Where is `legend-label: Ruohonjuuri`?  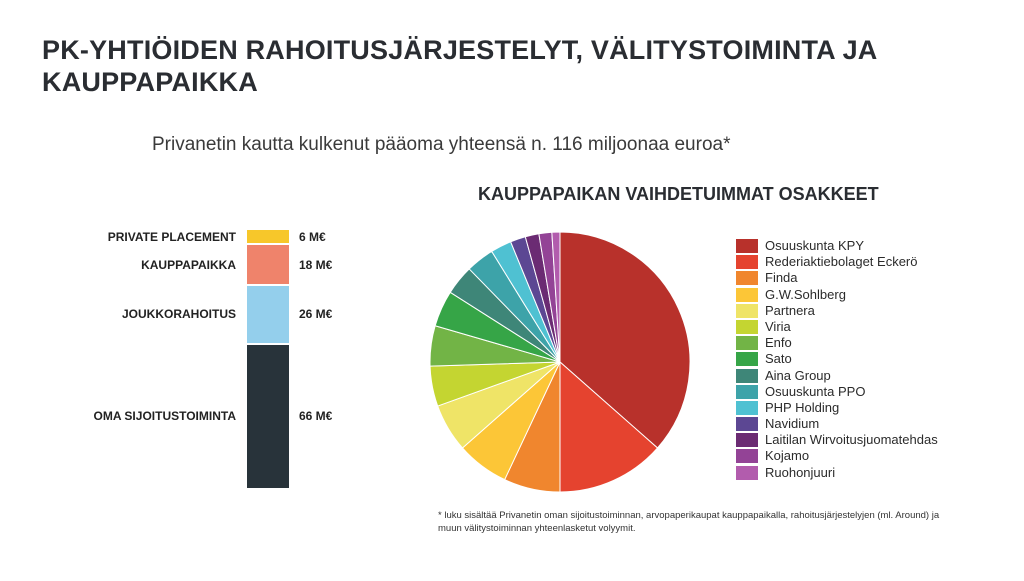 legend-label: Ruohonjuuri is located at coordinates (800, 472).